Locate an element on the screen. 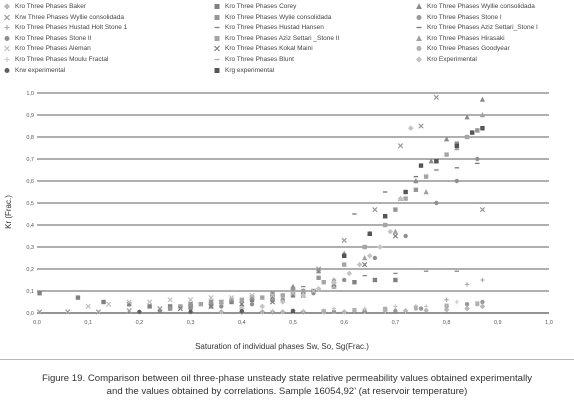 The width and height of the screenshot is (574, 411). legend-item: Kro Three Phases Baker is located at coordinates (44, 6).